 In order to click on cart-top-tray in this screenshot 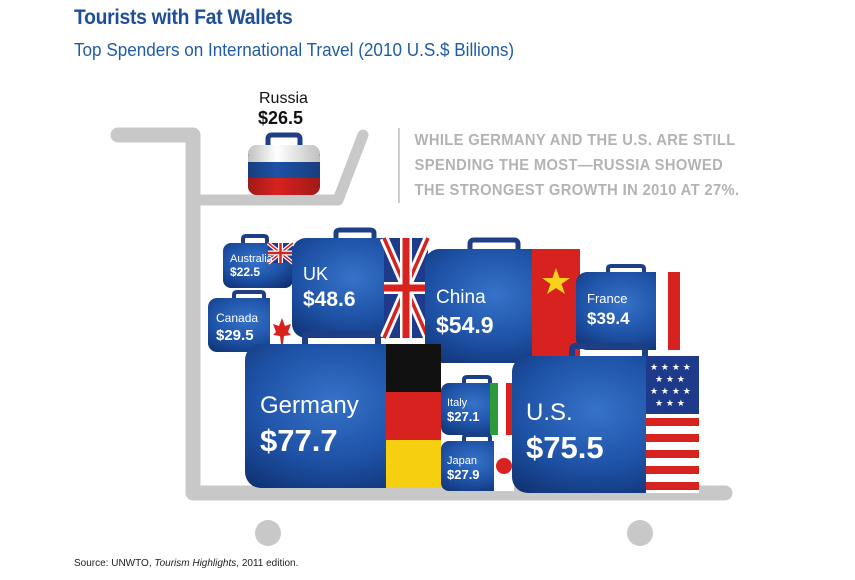, I will do `click(278, 167)`.